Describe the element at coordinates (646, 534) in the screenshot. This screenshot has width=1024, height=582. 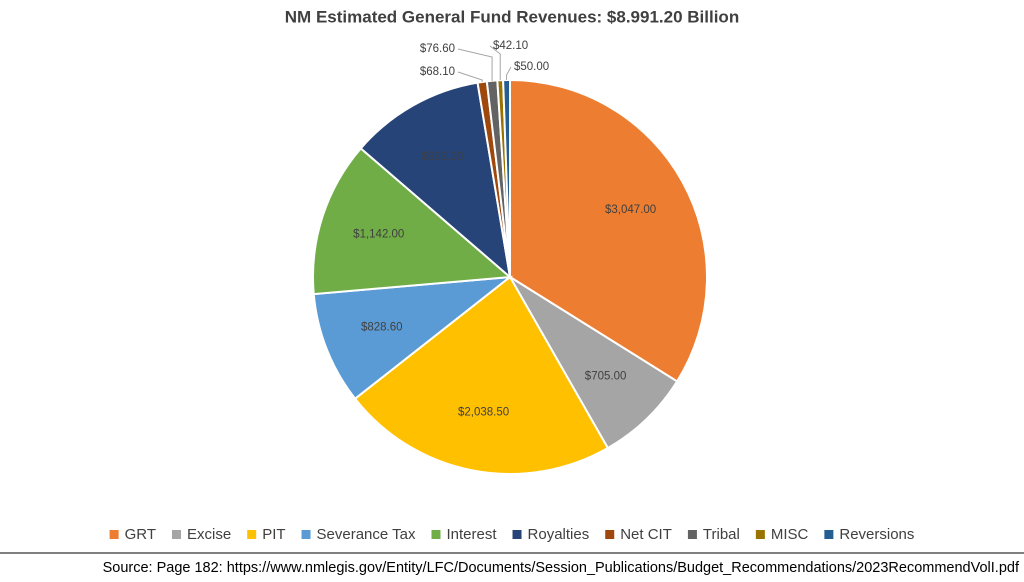
I see `legend-label: Net CIT` at that location.